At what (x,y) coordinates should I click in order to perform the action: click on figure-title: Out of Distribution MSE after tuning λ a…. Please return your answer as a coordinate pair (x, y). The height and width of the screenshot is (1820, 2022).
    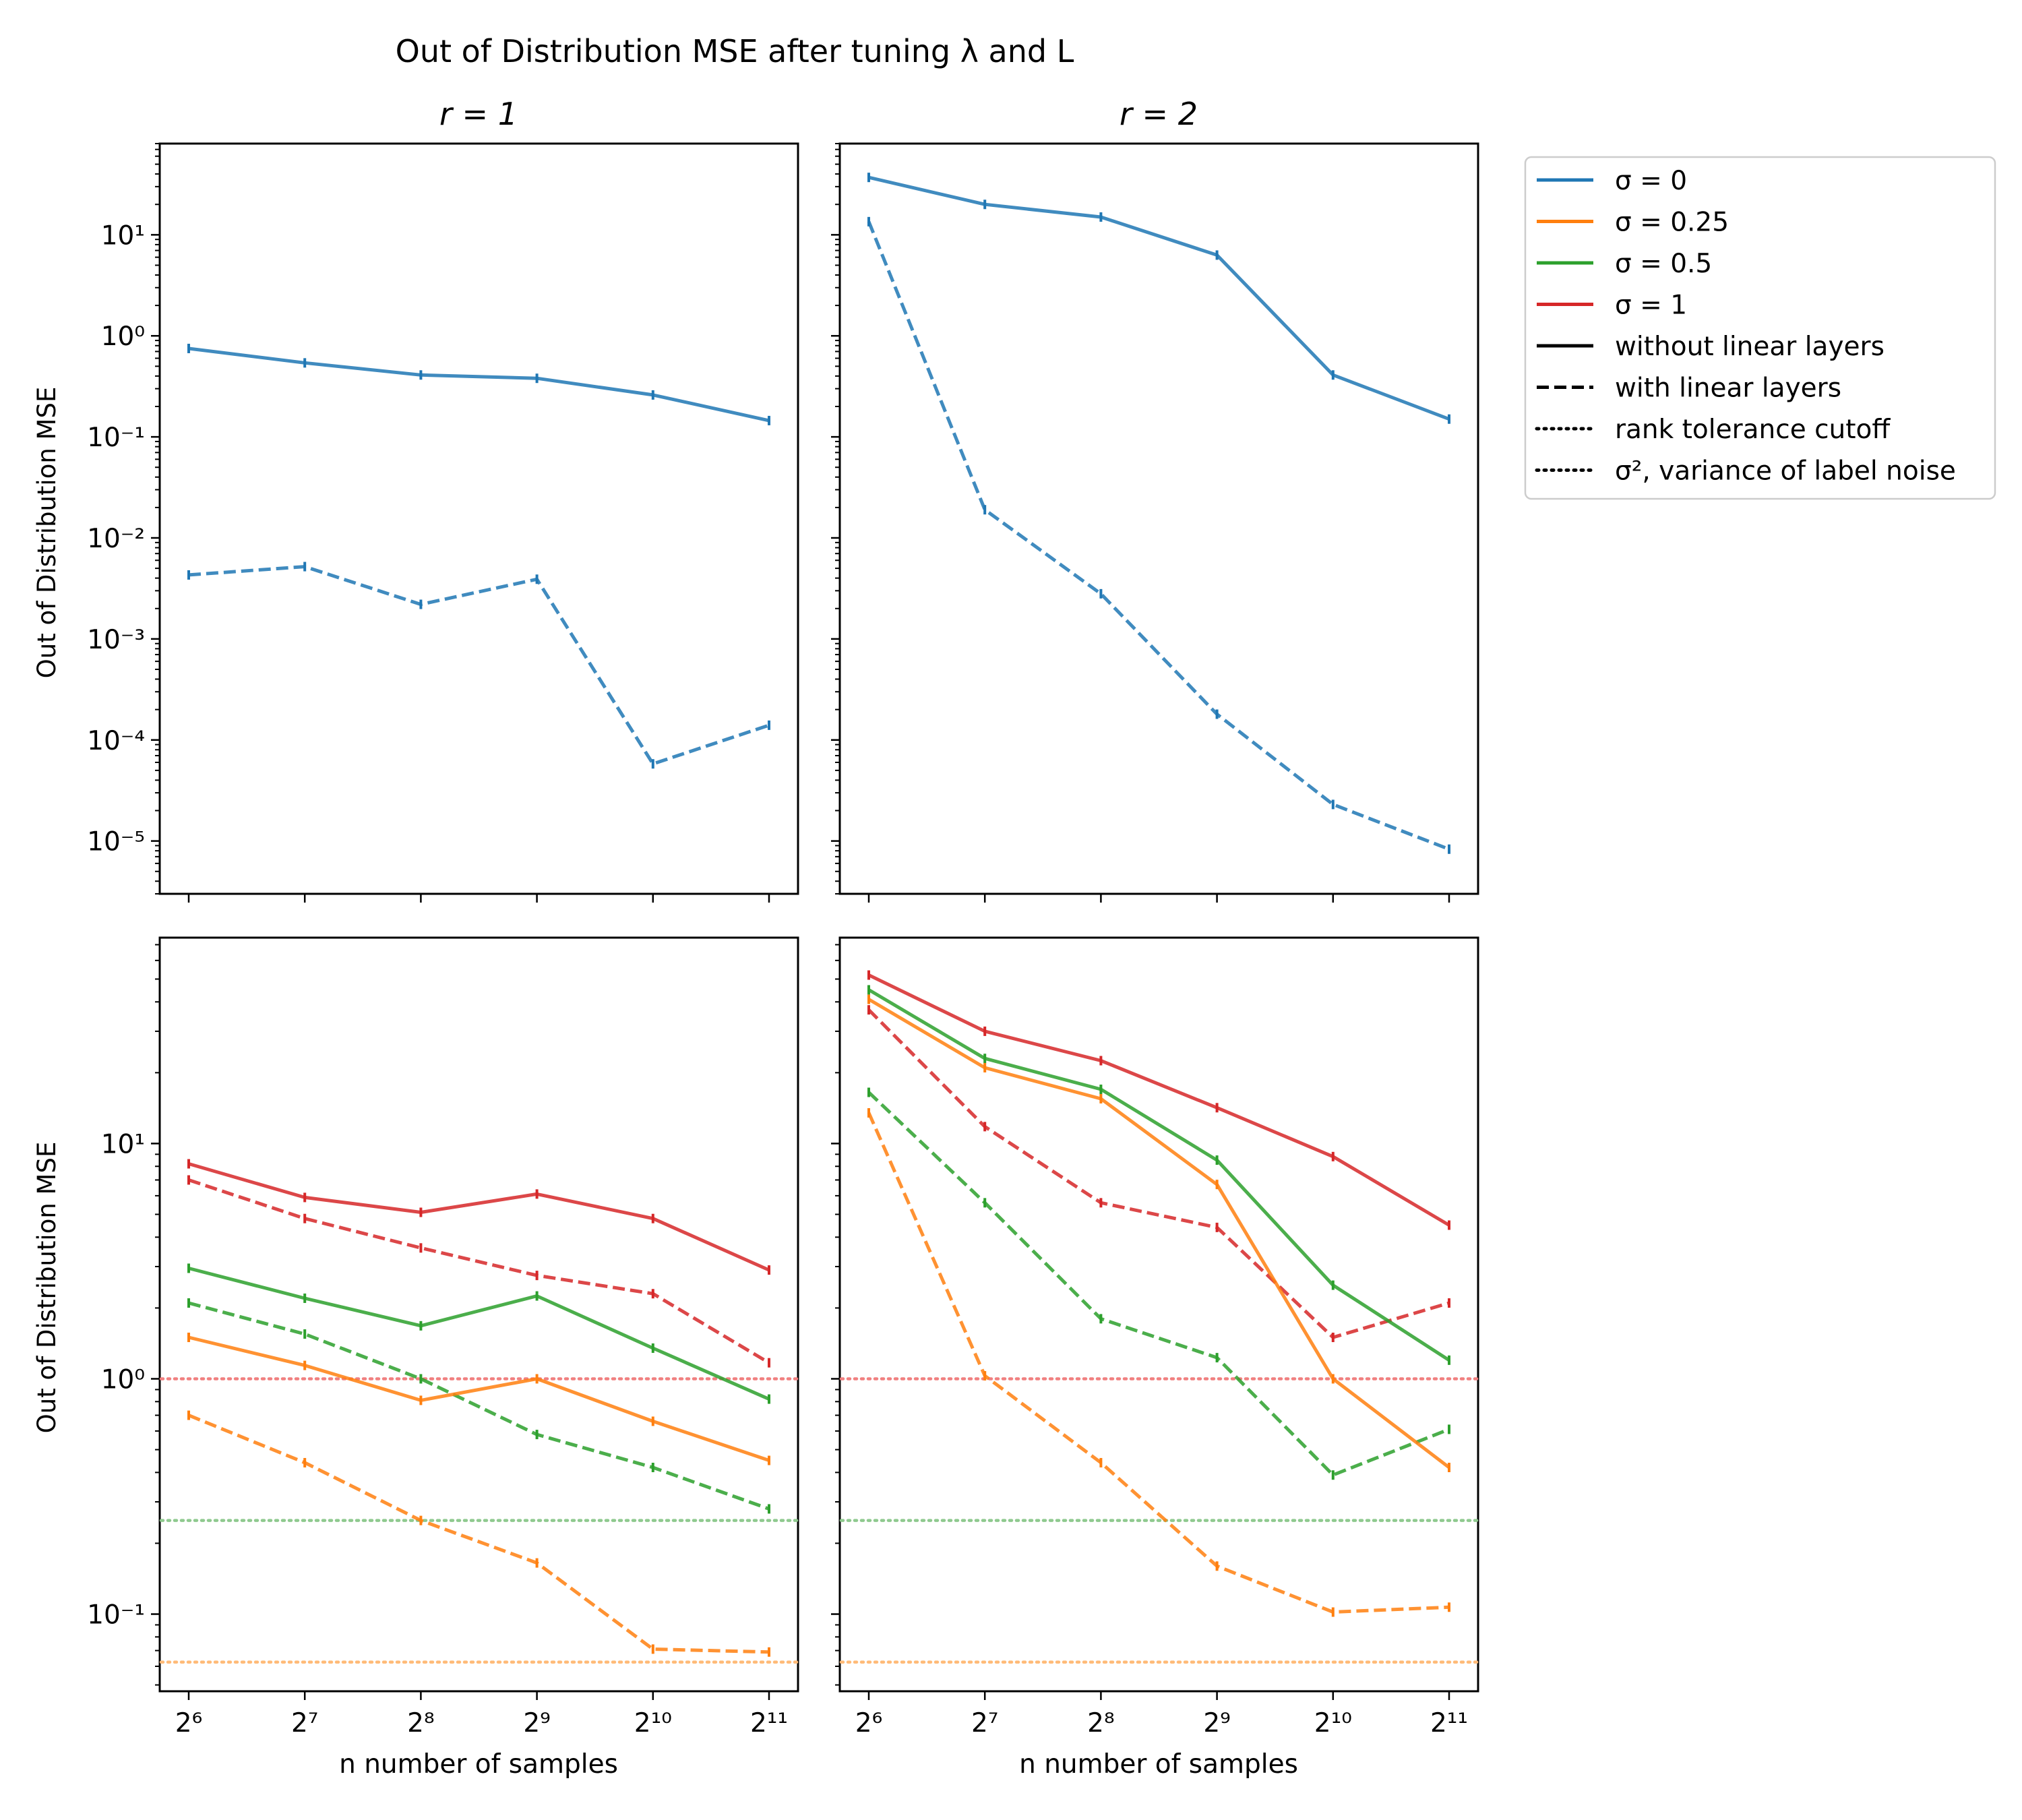
    Looking at the image, I should click on (735, 51).